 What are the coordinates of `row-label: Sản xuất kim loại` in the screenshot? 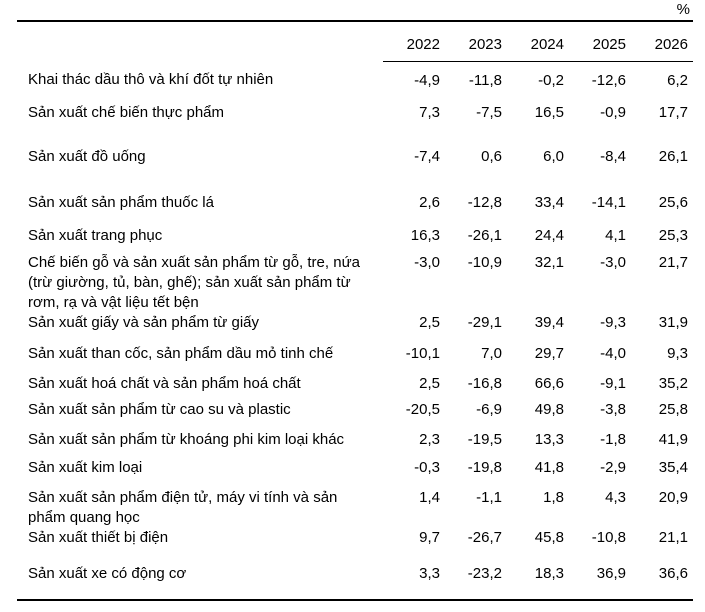 It's located at (85, 467).